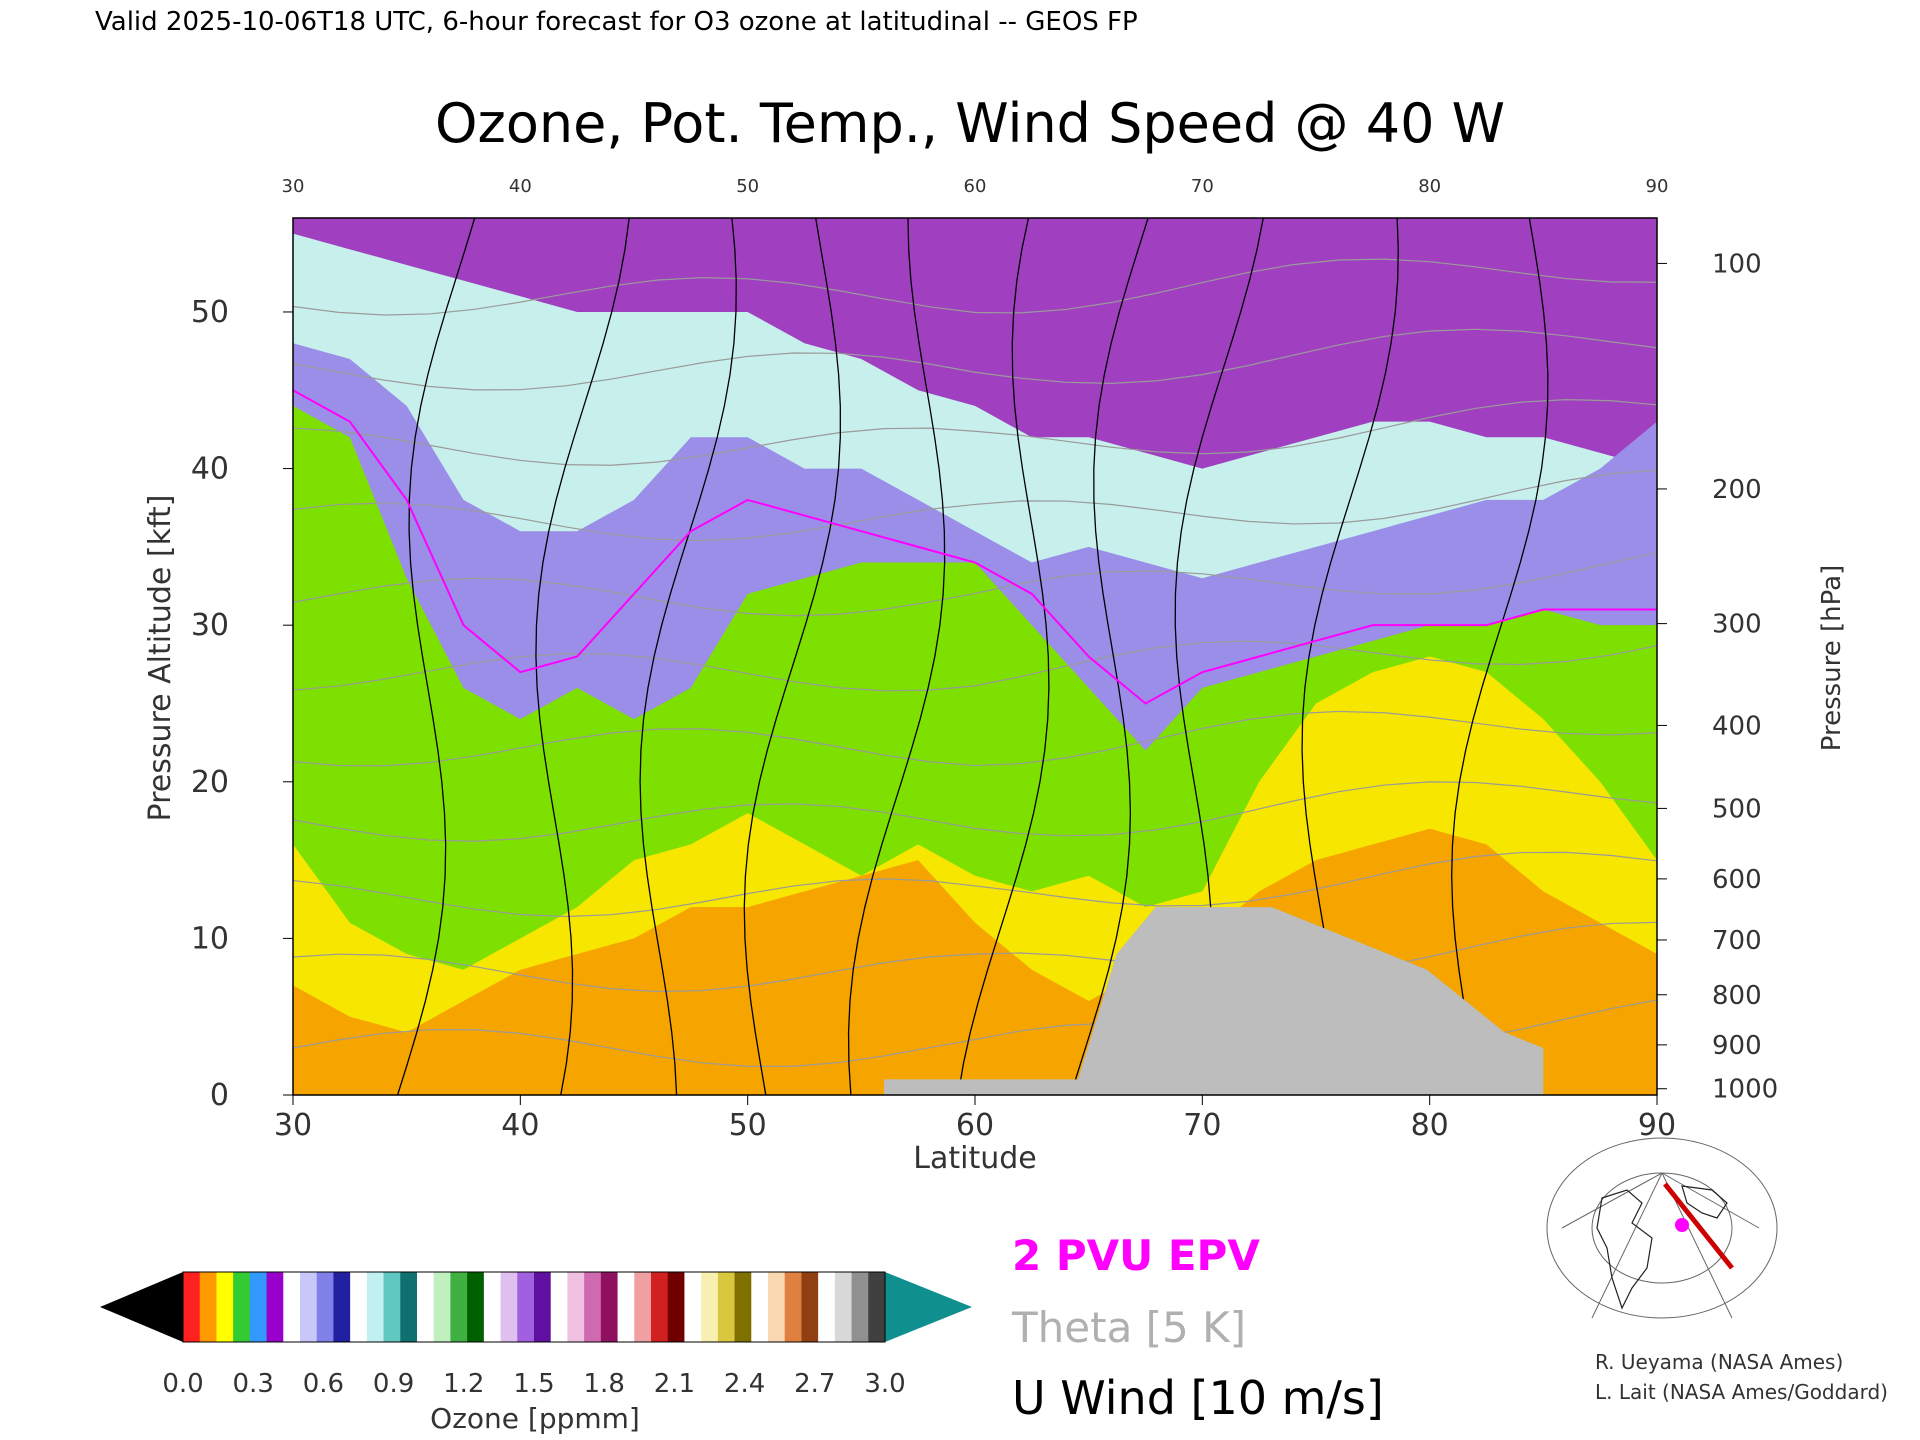 This screenshot has width=1920, height=1440. Describe the element at coordinates (1737, 264) in the screenshot. I see `pressure-tick-label: 100` at that location.